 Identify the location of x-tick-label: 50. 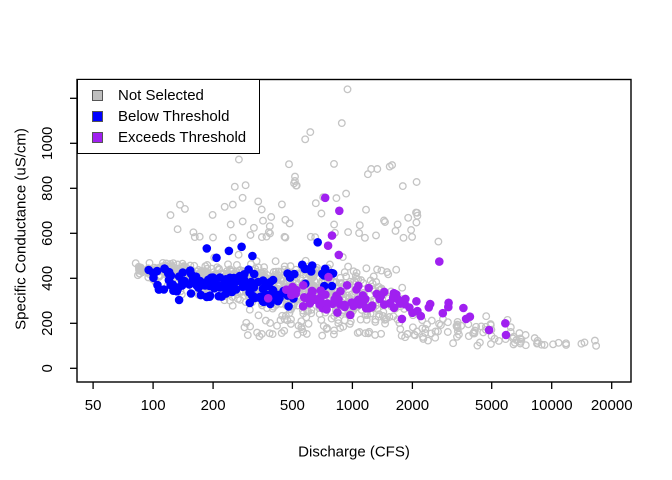
(93, 405).